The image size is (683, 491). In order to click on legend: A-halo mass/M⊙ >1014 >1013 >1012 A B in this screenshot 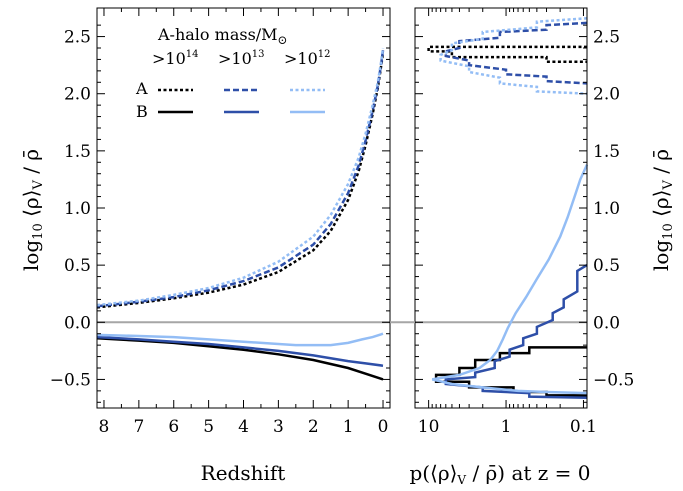, I will do `click(233, 73)`.